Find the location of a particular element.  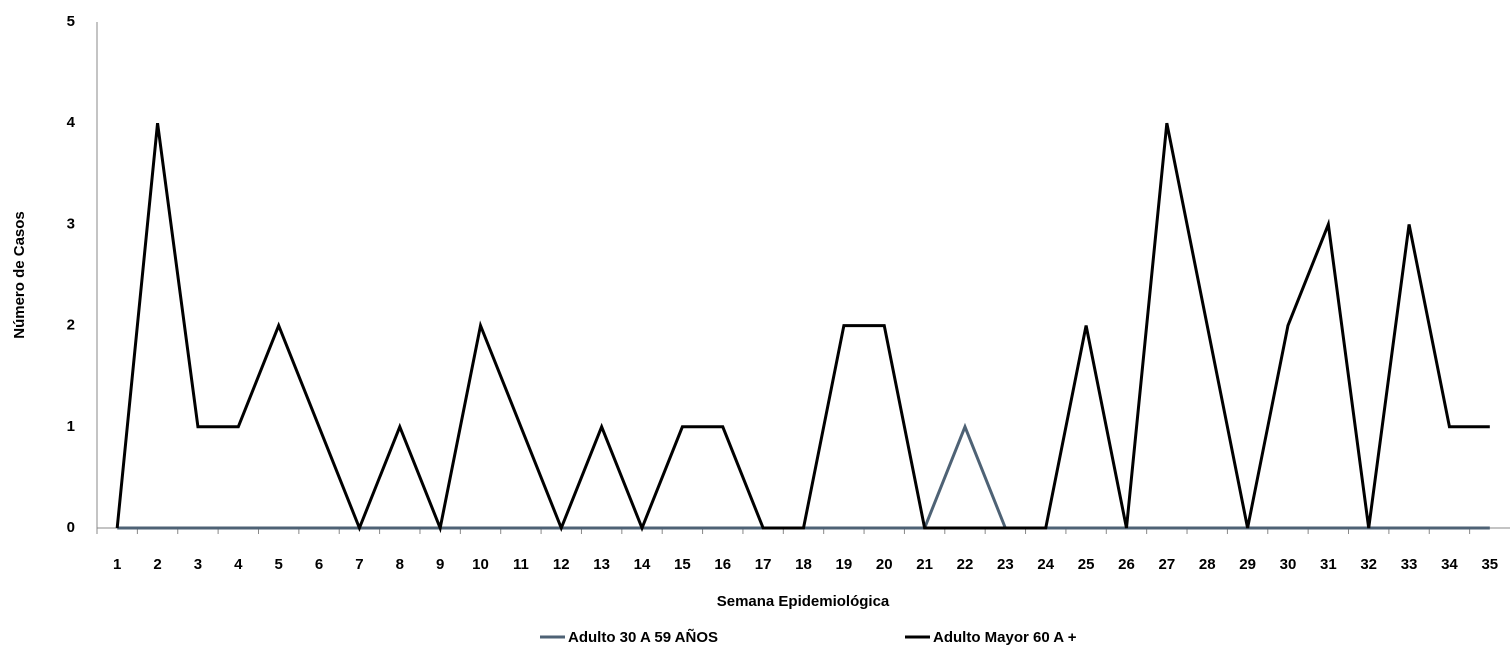

x-tick-label: 18 is located at coordinates (803, 564).